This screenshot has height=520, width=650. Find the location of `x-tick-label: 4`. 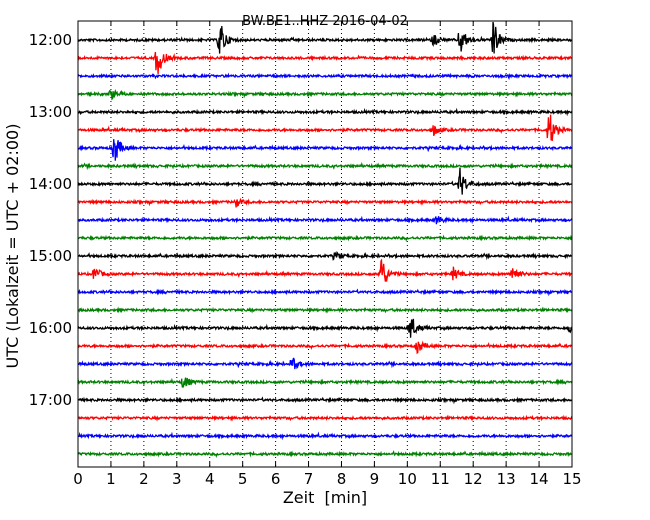

x-tick-label: 4 is located at coordinates (210, 479).